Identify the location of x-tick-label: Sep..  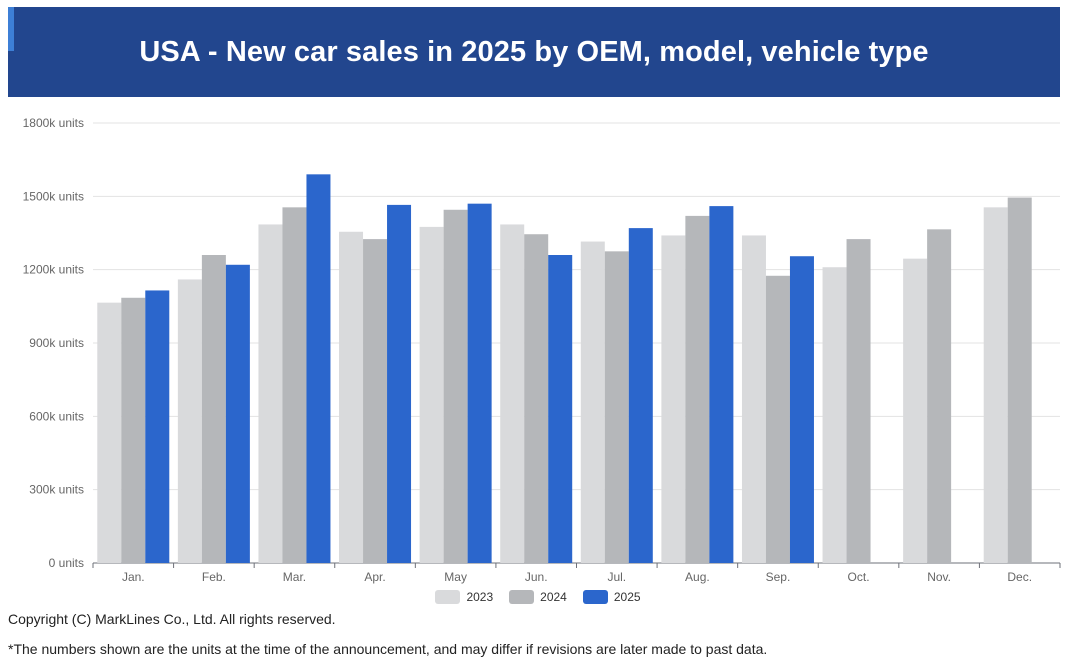
(778, 577).